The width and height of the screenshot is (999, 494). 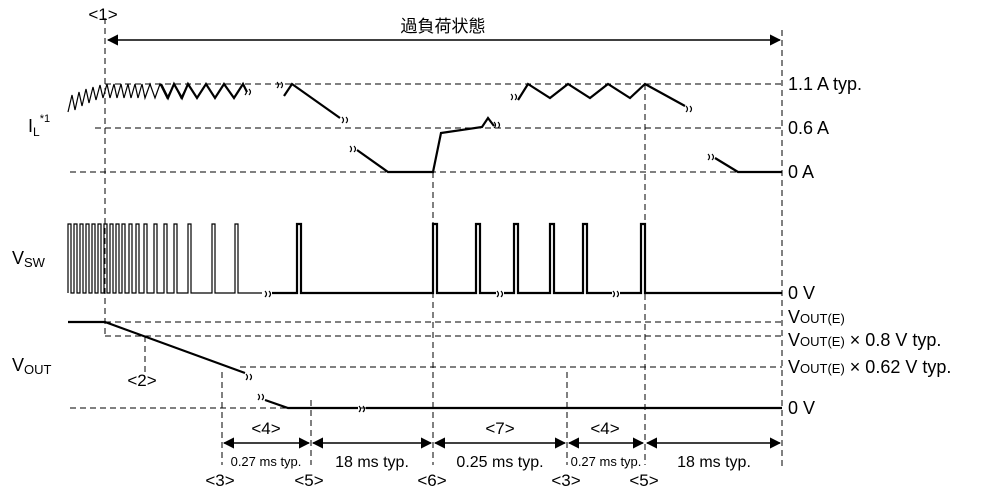 What do you see at coordinates (32, 366) in the screenshot?
I see `vout-label: VOUT` at bounding box center [32, 366].